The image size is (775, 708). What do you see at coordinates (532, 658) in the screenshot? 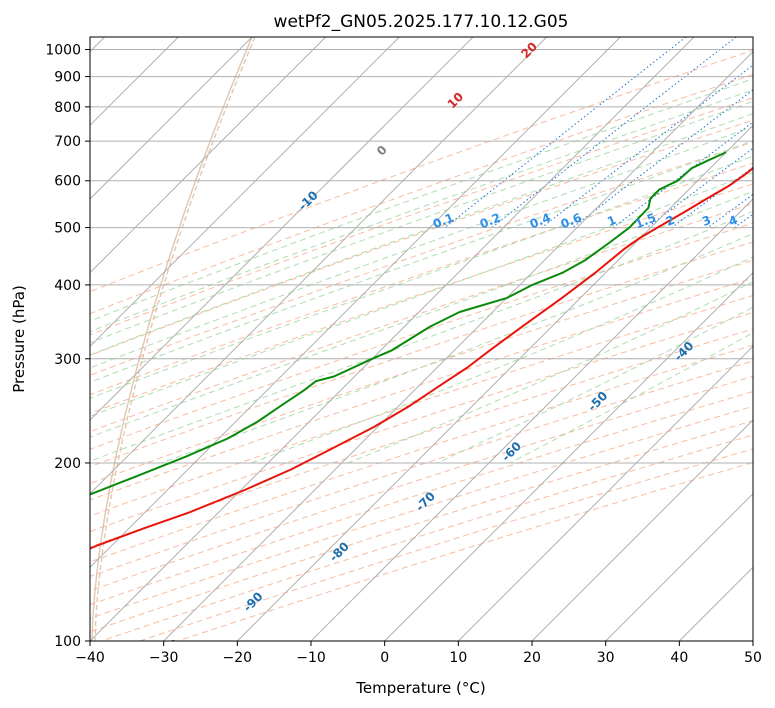
I see `x-tick-label: 20` at bounding box center [532, 658].